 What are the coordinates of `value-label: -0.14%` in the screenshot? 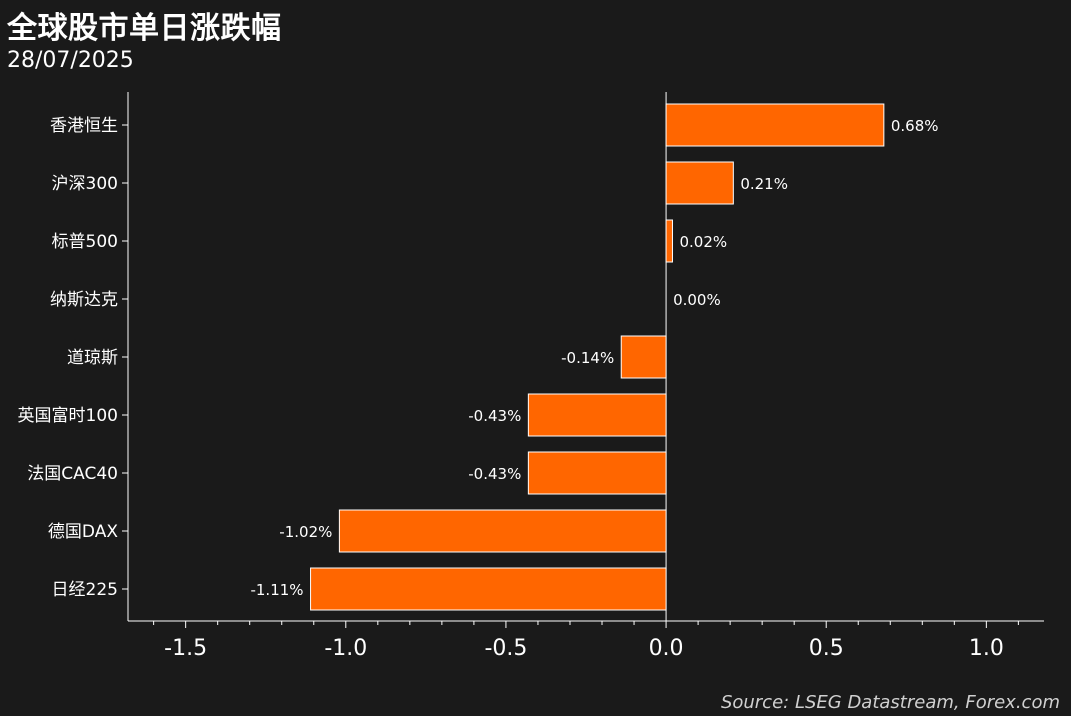 It's located at (587, 358).